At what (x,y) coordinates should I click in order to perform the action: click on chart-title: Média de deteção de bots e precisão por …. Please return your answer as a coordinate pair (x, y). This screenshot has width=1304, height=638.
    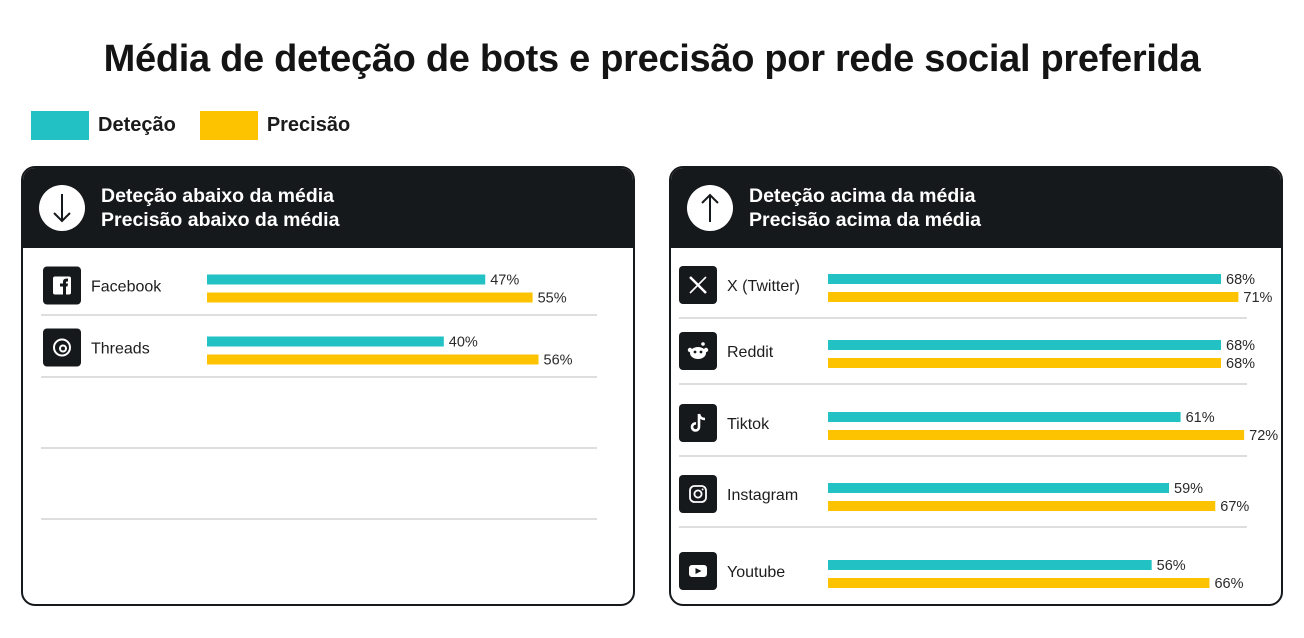
    Looking at the image, I should click on (652, 59).